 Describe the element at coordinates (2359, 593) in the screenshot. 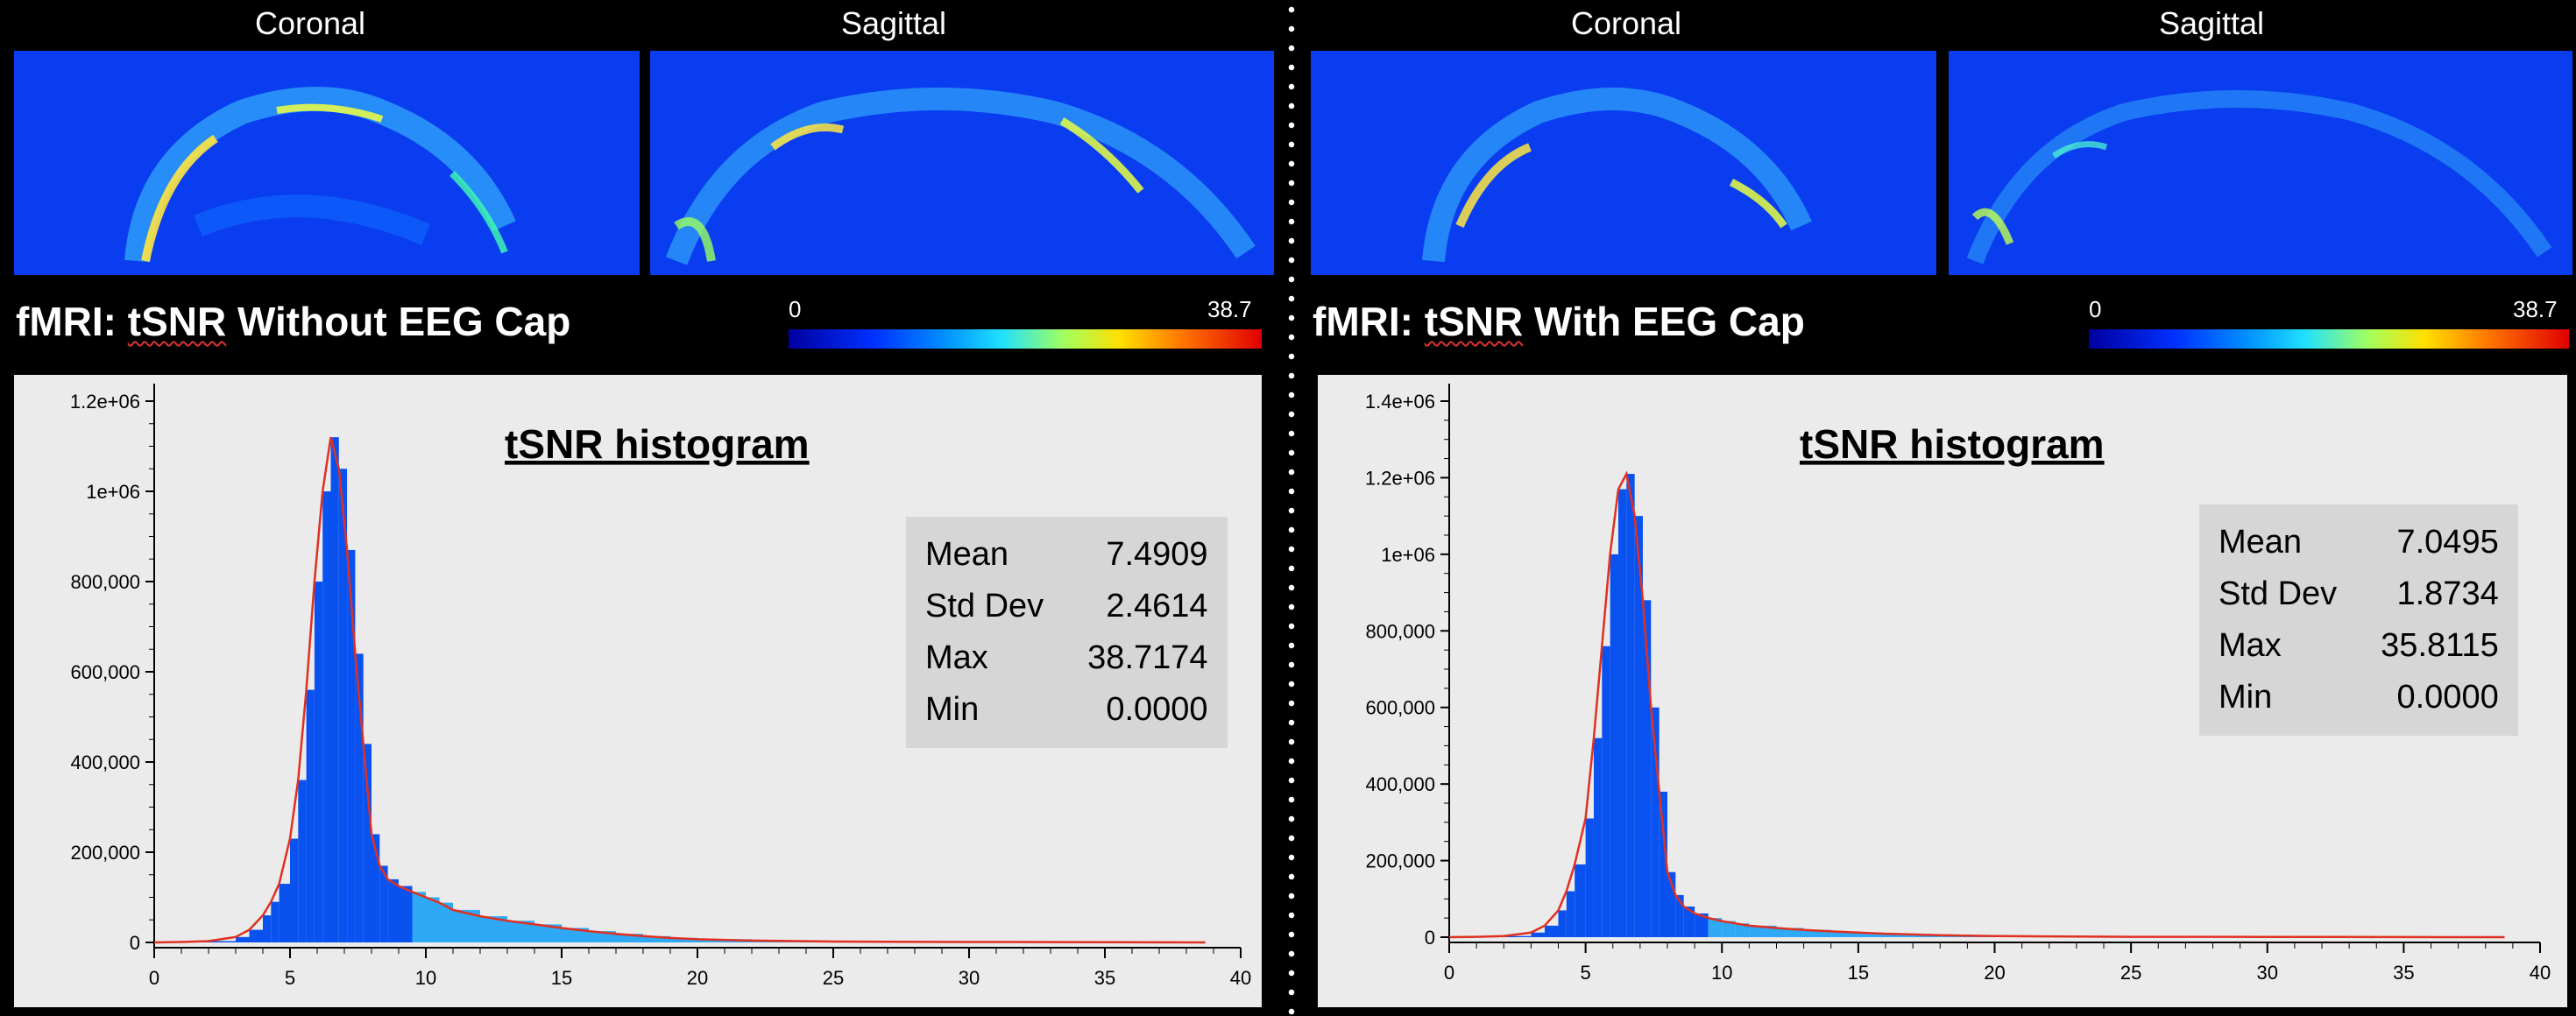

I see `stat-row-std: Std Dev 1.8734` at that location.